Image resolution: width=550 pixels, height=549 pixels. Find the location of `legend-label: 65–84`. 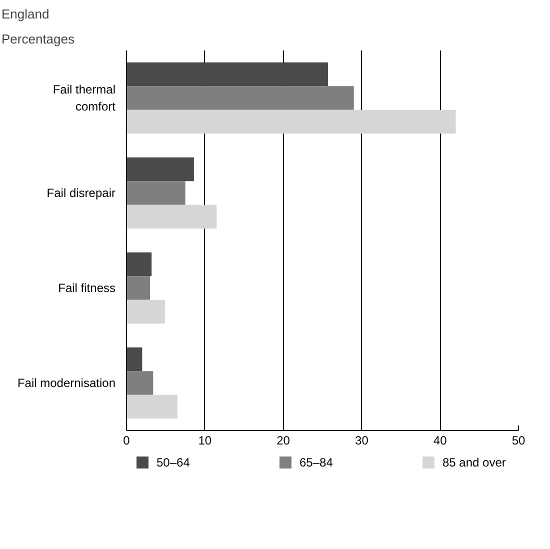

legend-label: 65–84 is located at coordinates (317, 463).